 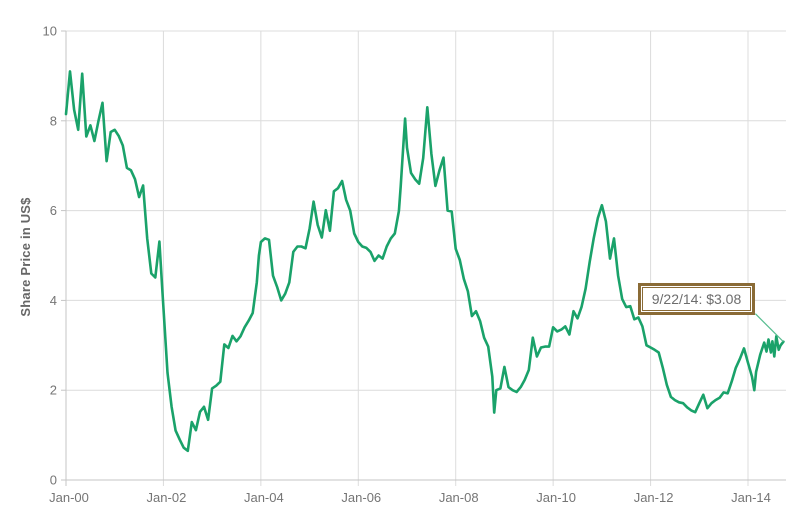 I want to click on y-tick-label: 8, so click(x=53, y=120).